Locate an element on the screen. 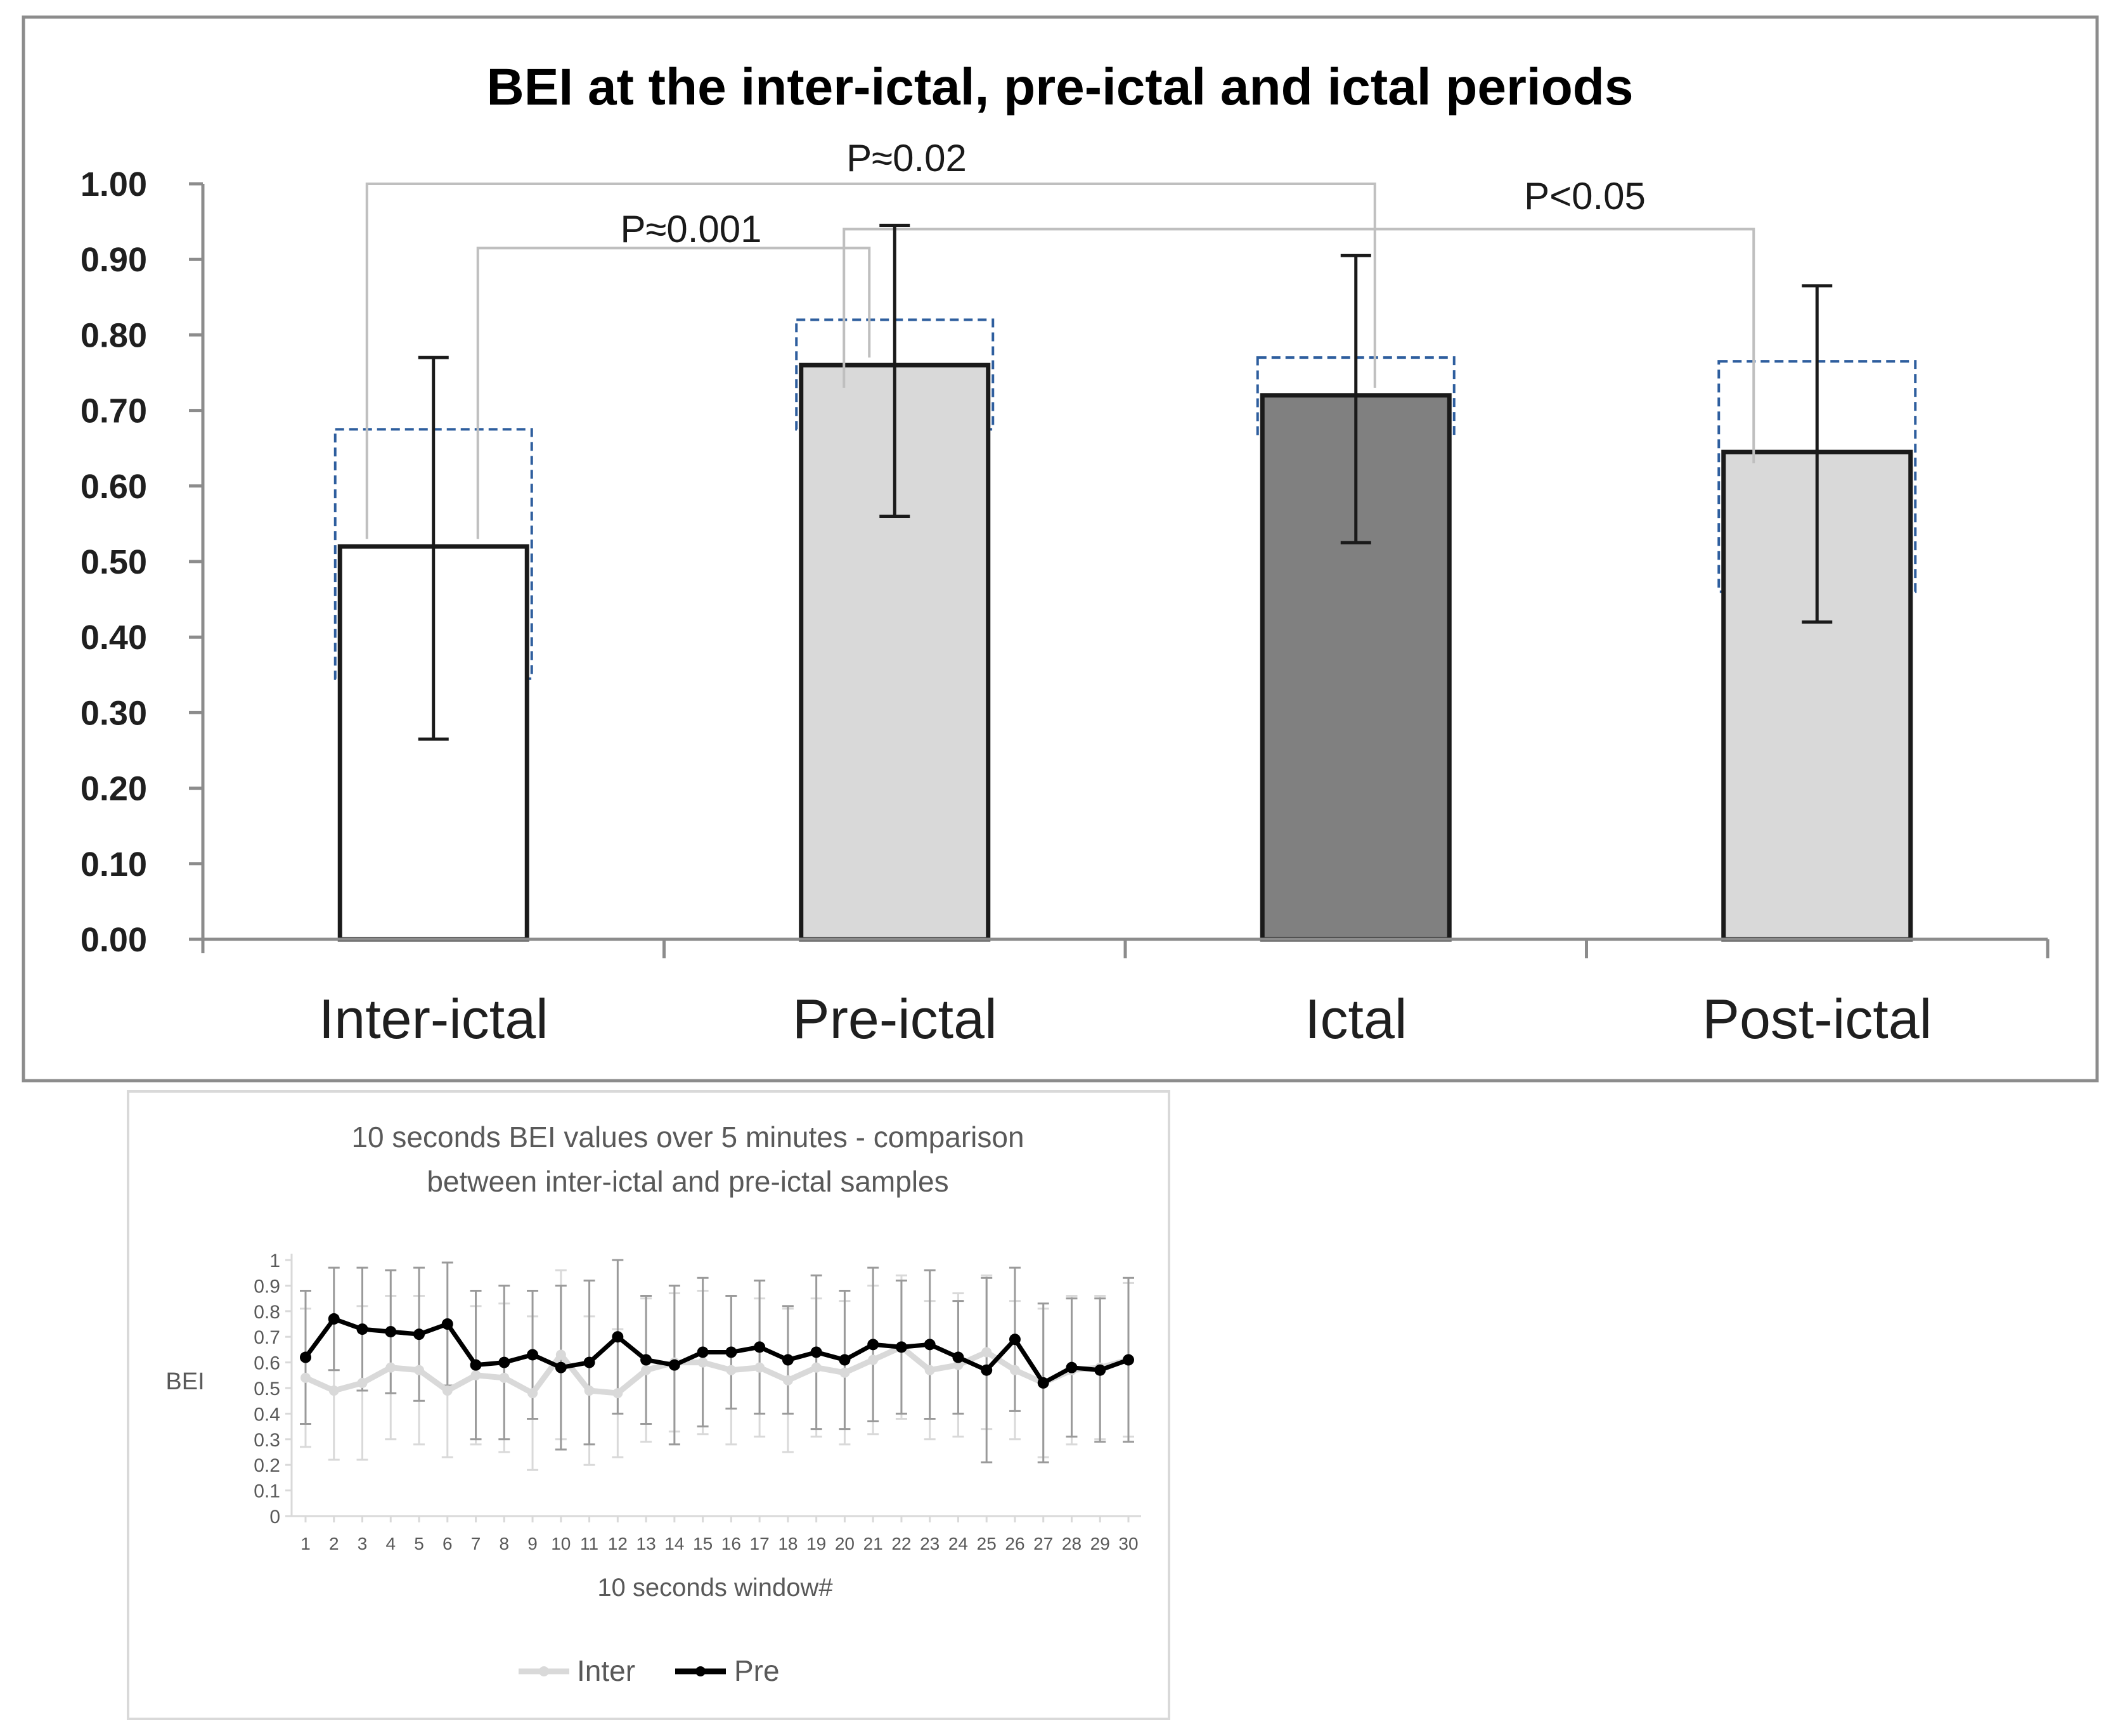  line-chart-x-tick-label: 20 is located at coordinates (845, 1543).